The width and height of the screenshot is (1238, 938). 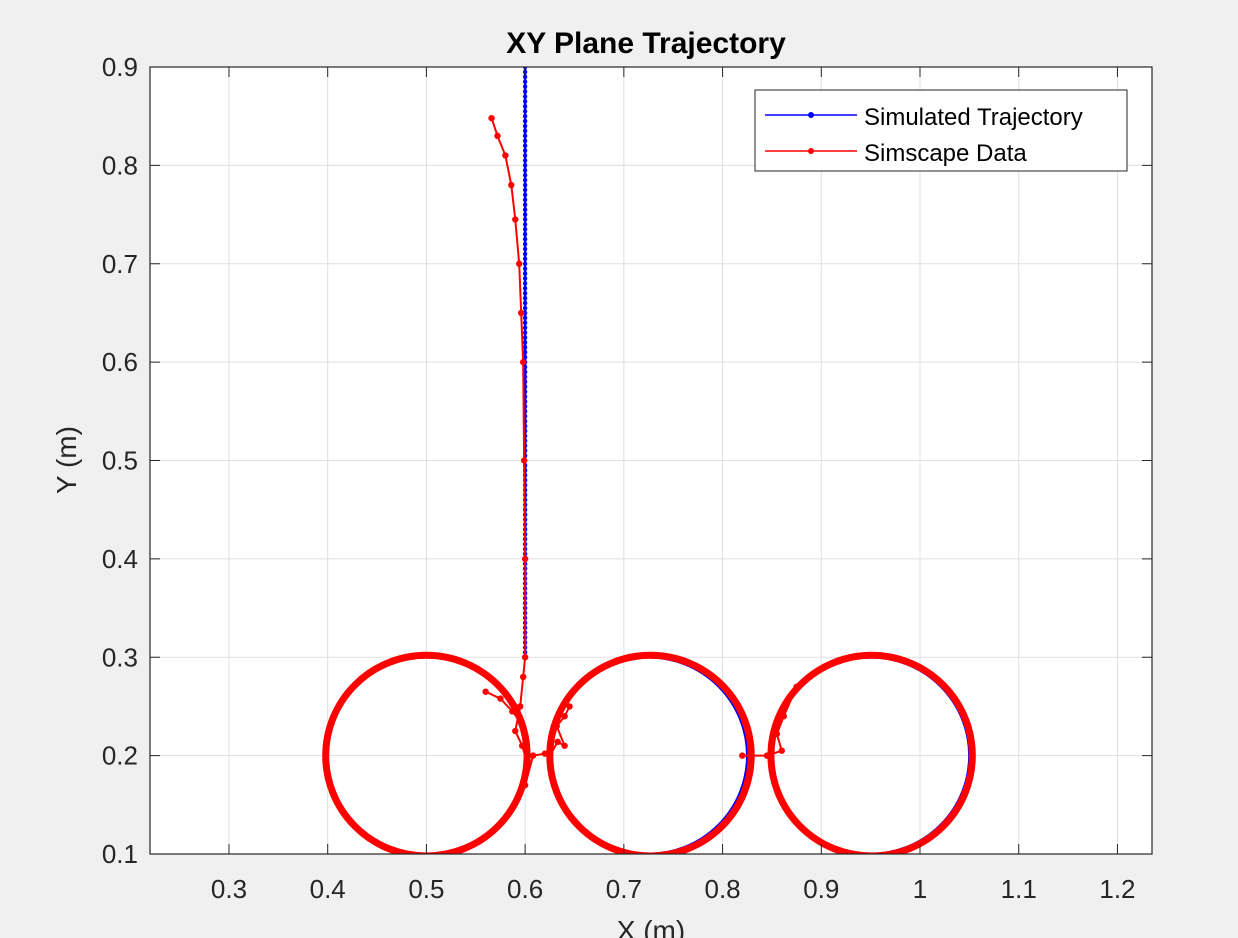 What do you see at coordinates (920, 889) in the screenshot?
I see `x-tick-label: 1` at bounding box center [920, 889].